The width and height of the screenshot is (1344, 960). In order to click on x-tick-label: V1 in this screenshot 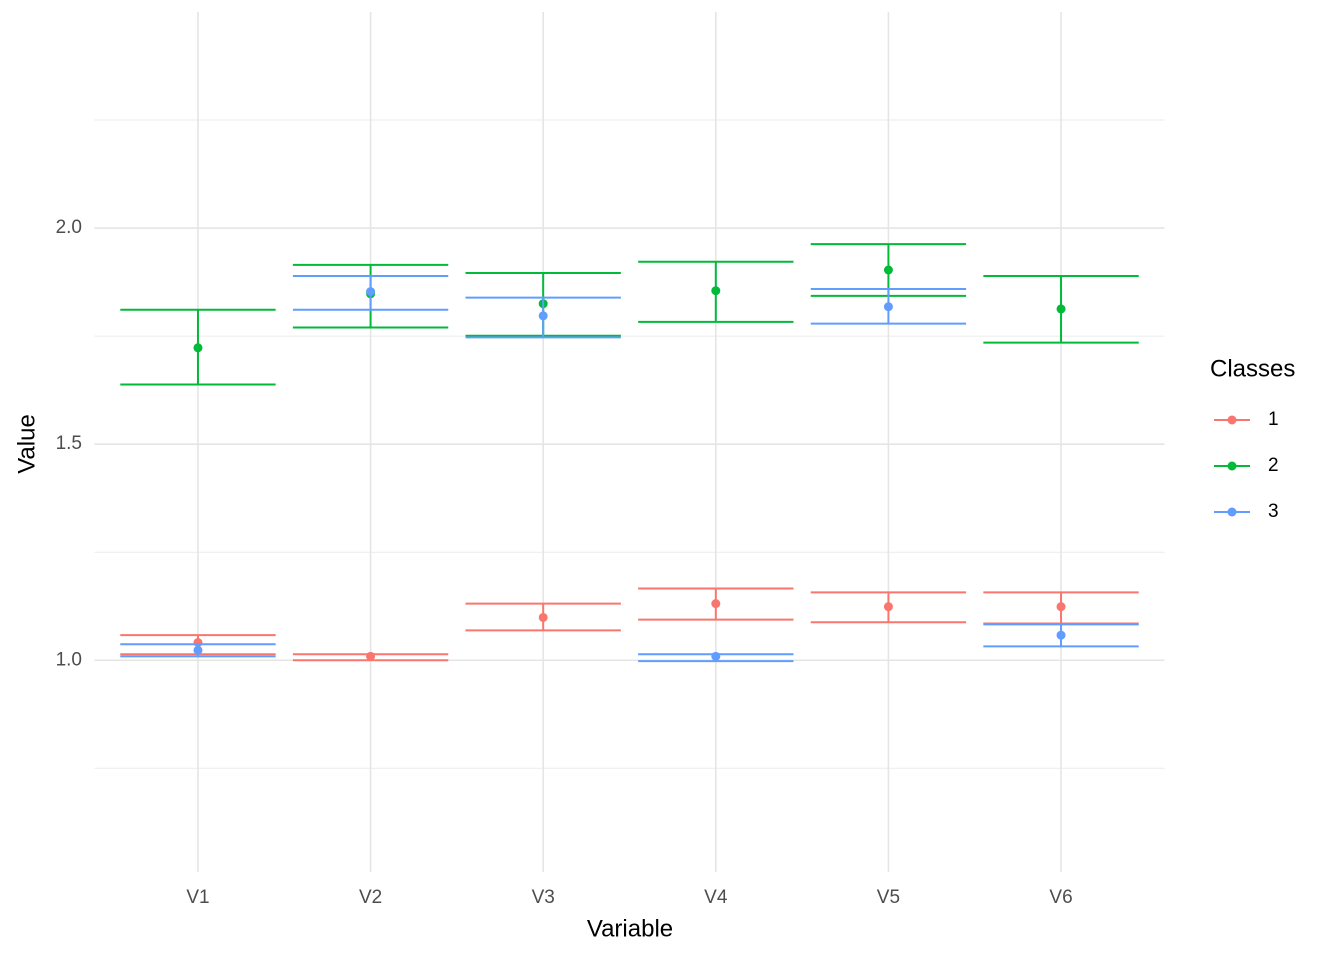, I will do `click(197, 897)`.